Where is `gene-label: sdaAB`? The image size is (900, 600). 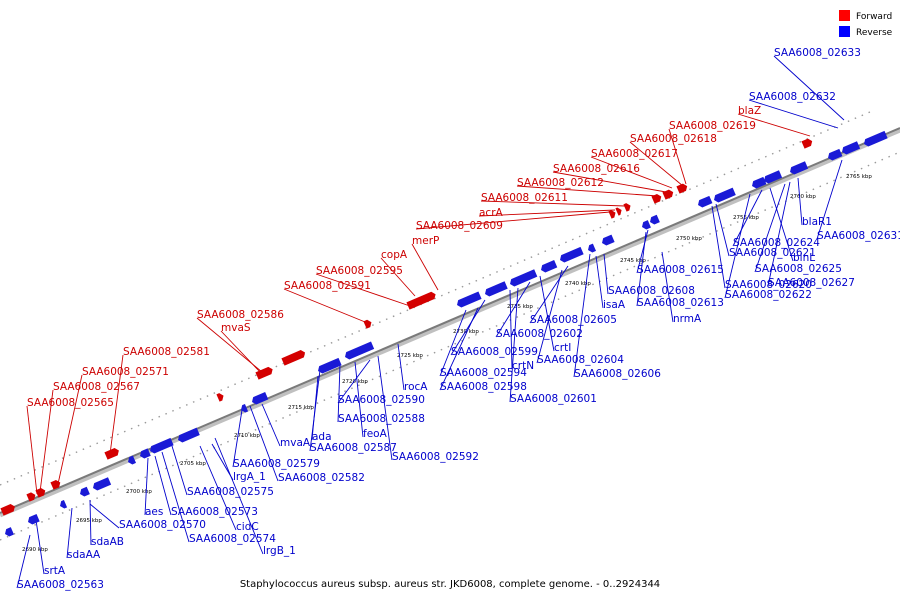
gene-label: sdaAB is located at coordinates (107, 542).